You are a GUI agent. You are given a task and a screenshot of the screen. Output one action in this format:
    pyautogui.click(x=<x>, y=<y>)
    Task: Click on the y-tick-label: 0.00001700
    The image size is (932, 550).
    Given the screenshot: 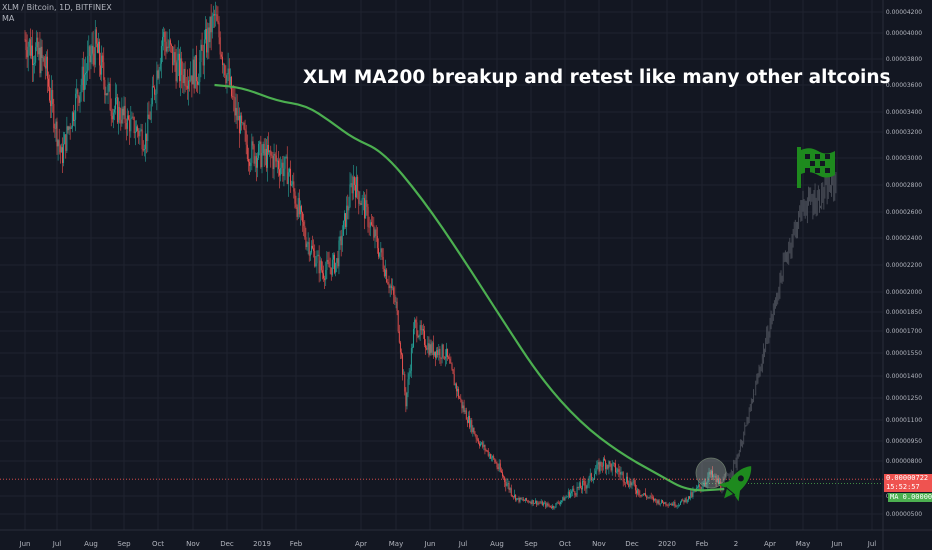 What is the action you would take?
    pyautogui.click(x=904, y=331)
    